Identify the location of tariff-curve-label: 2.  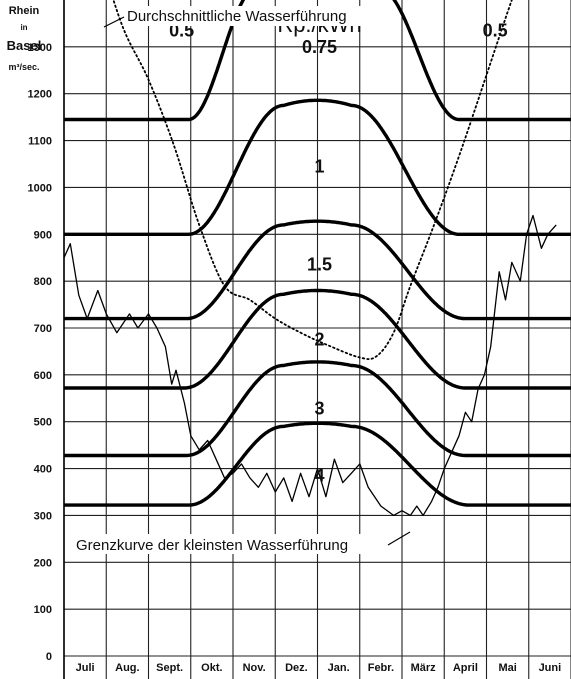
(319, 340).